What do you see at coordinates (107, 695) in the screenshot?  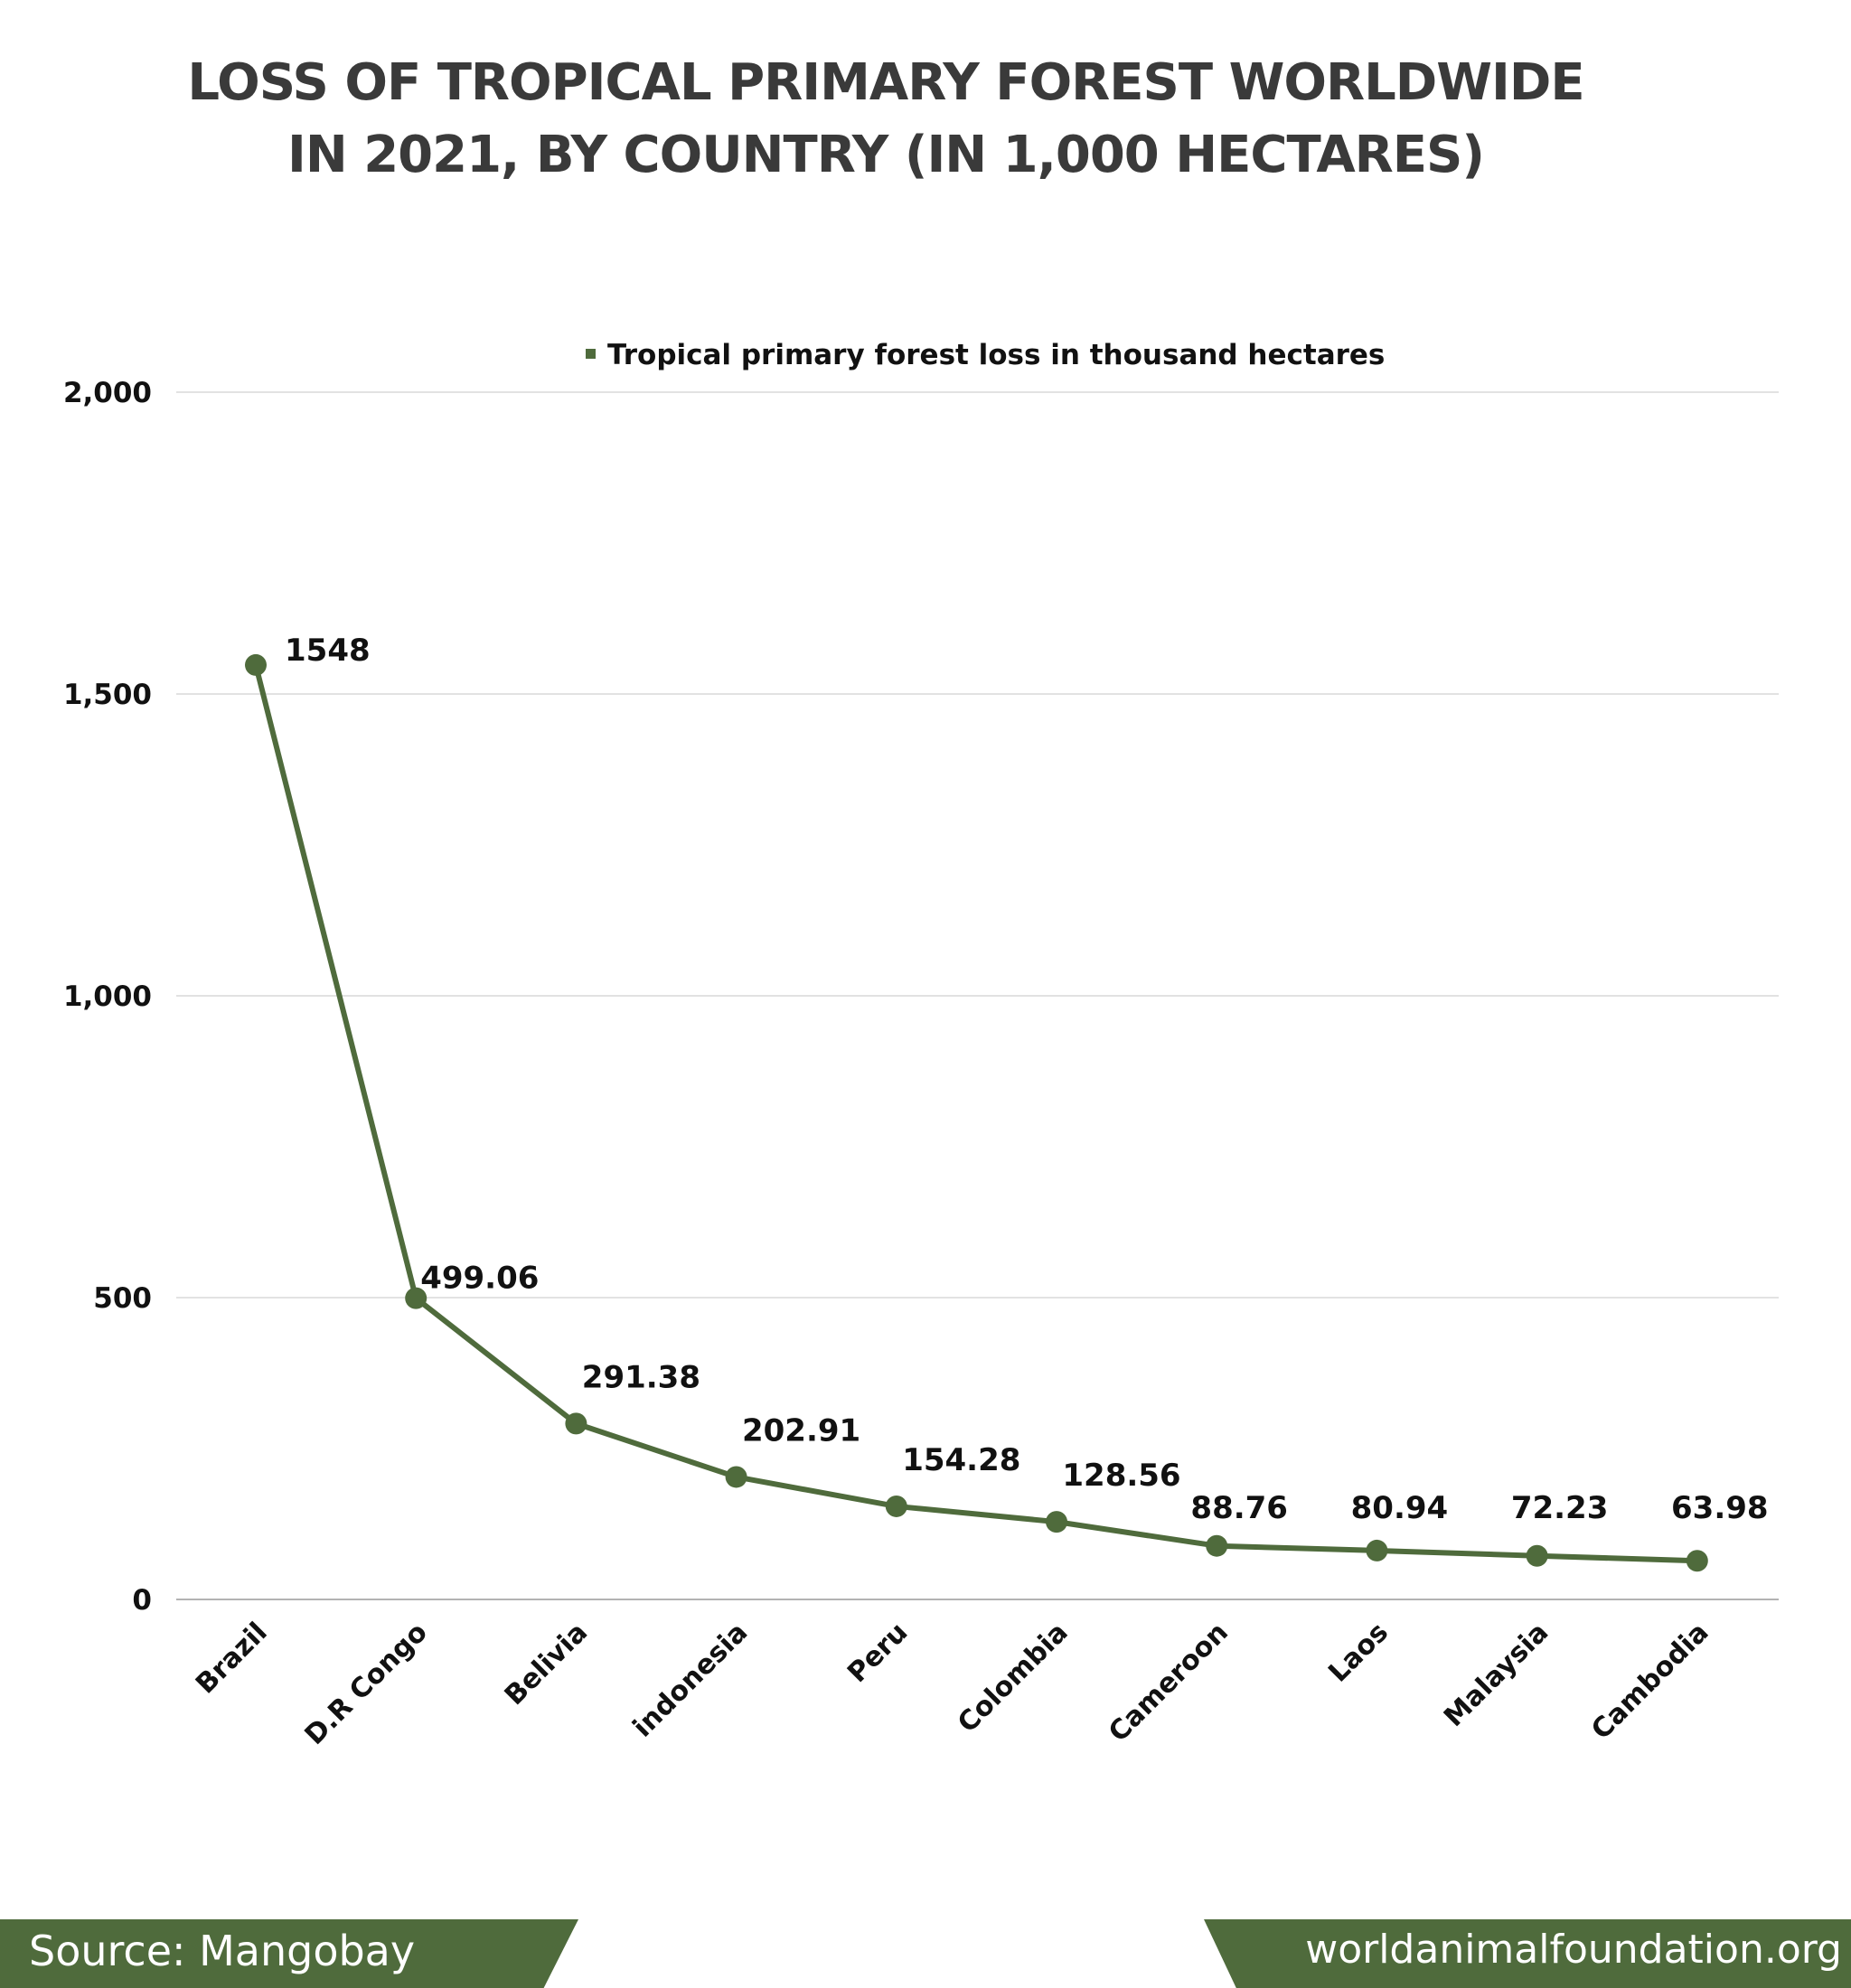 I see `y-tick-label: 1,500` at bounding box center [107, 695].